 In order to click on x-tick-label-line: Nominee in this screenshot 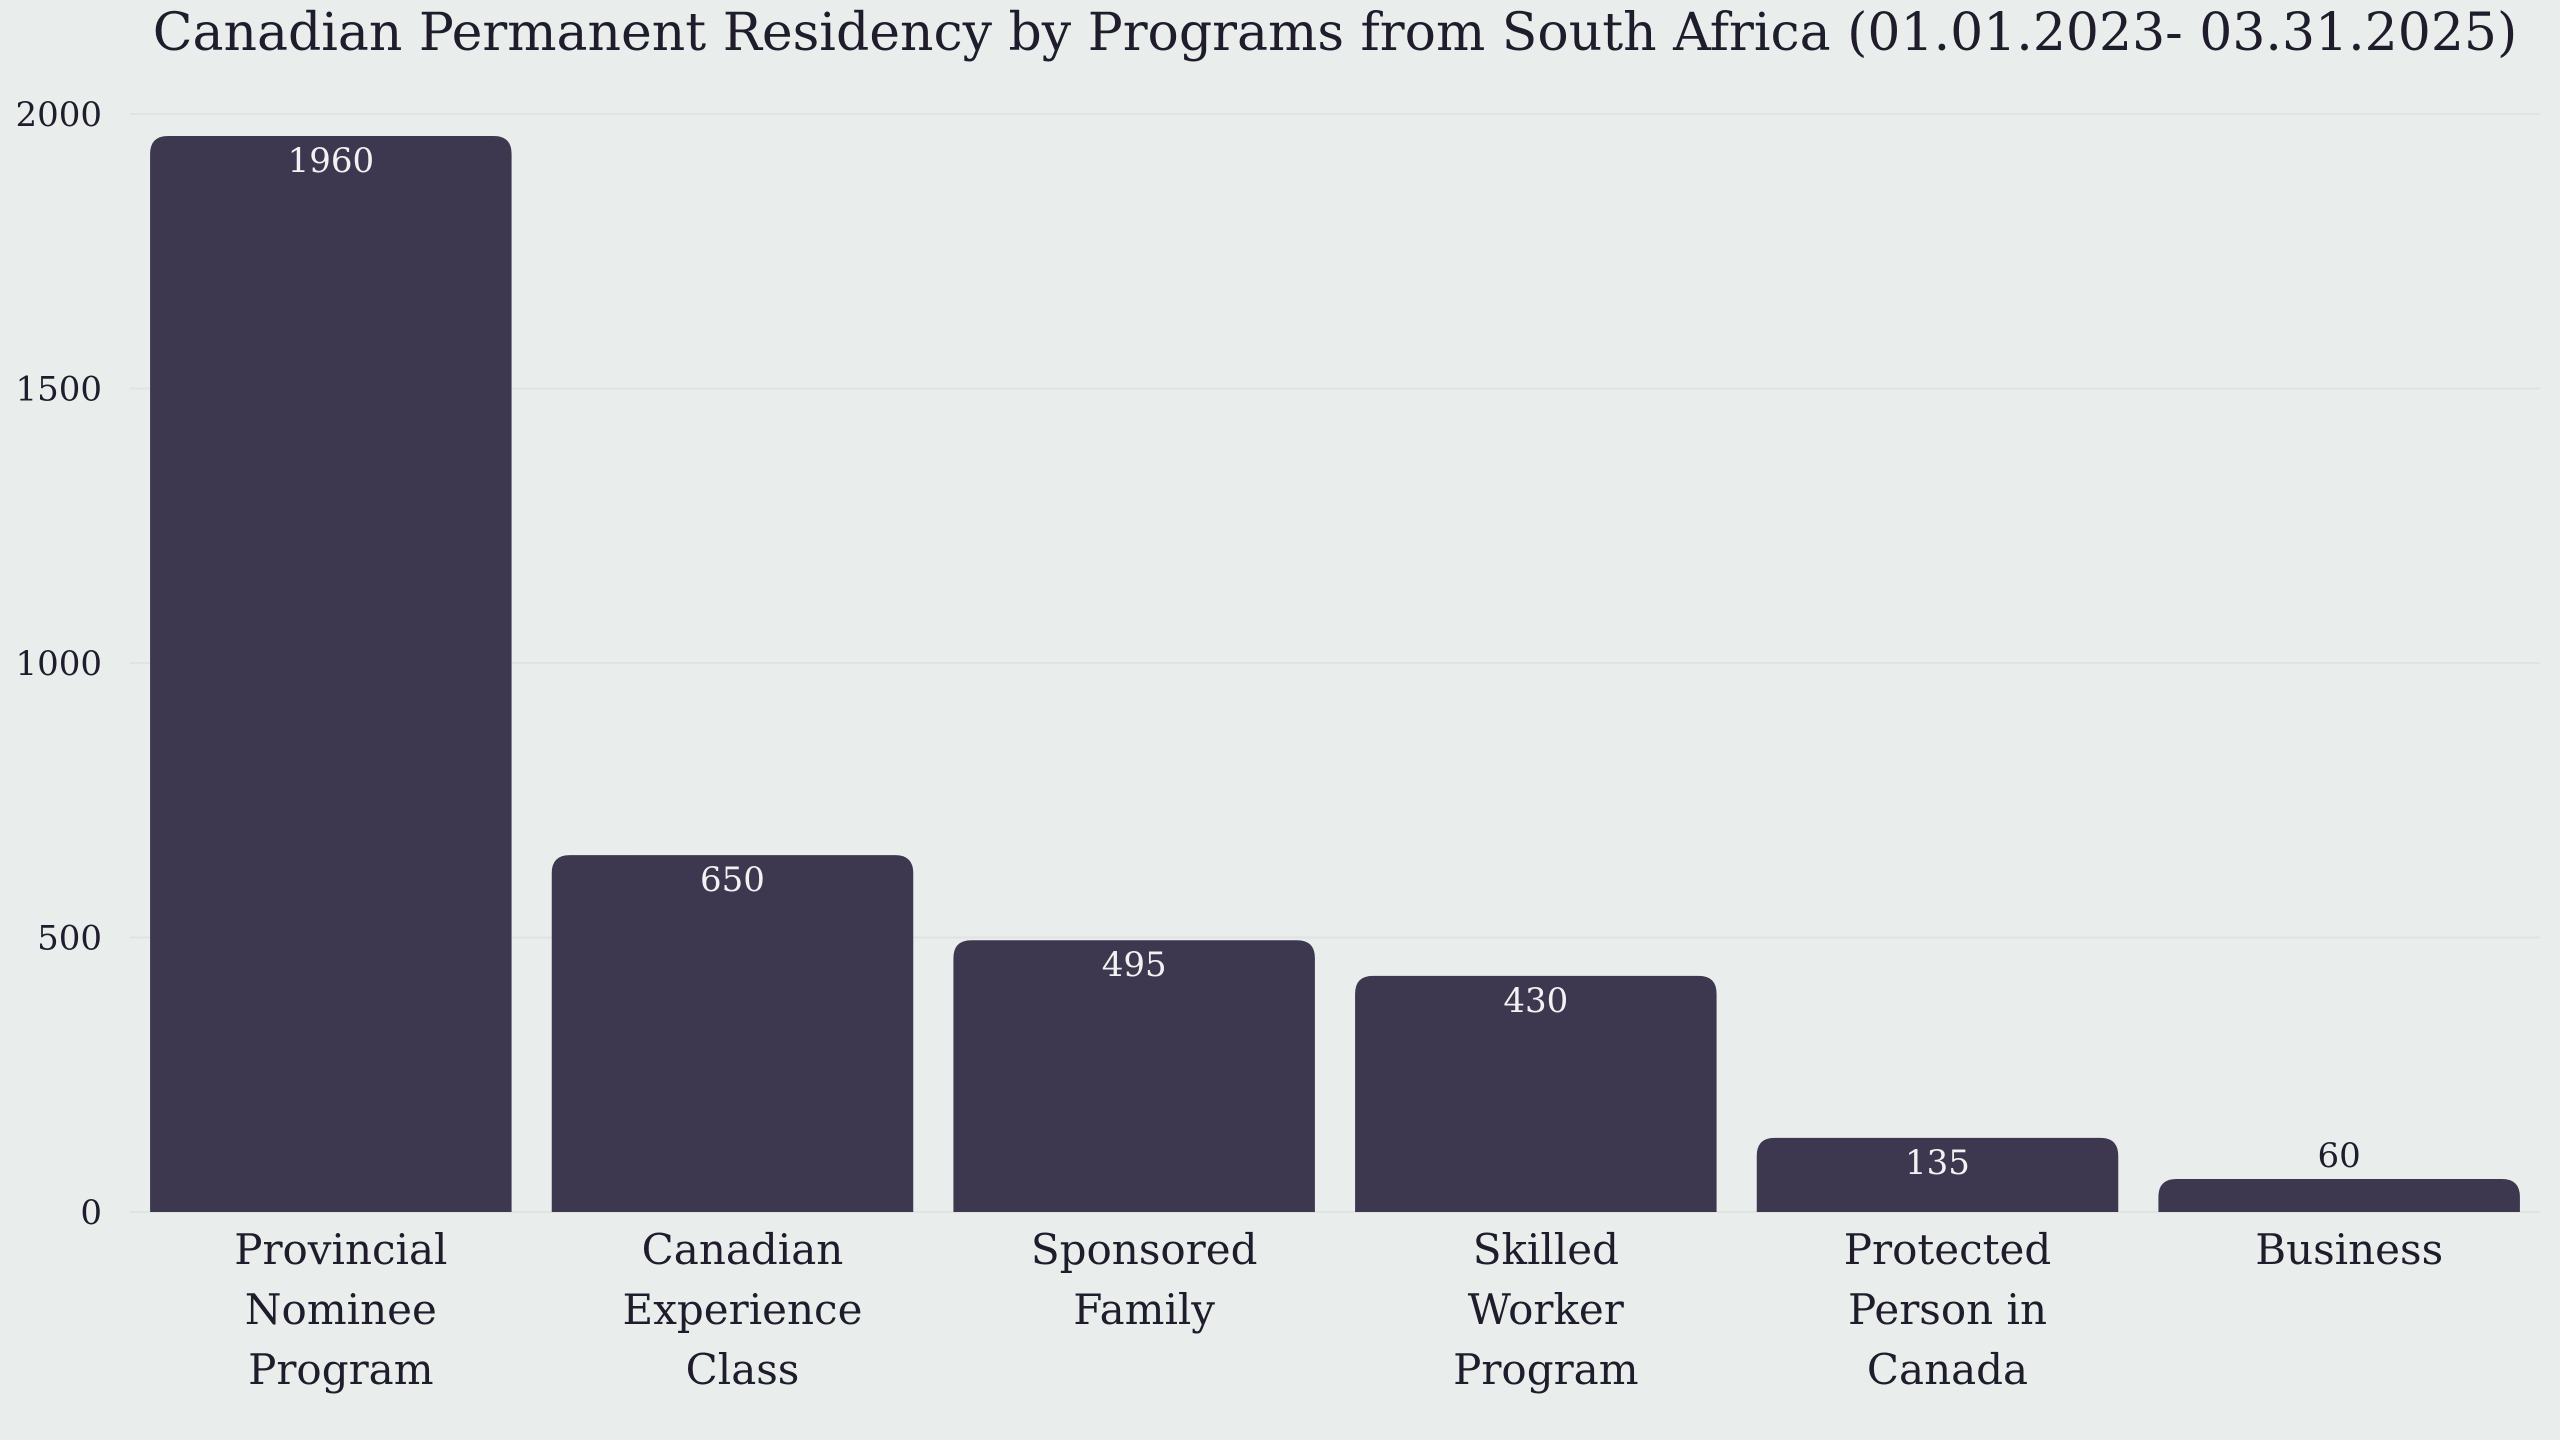, I will do `click(341, 1309)`.